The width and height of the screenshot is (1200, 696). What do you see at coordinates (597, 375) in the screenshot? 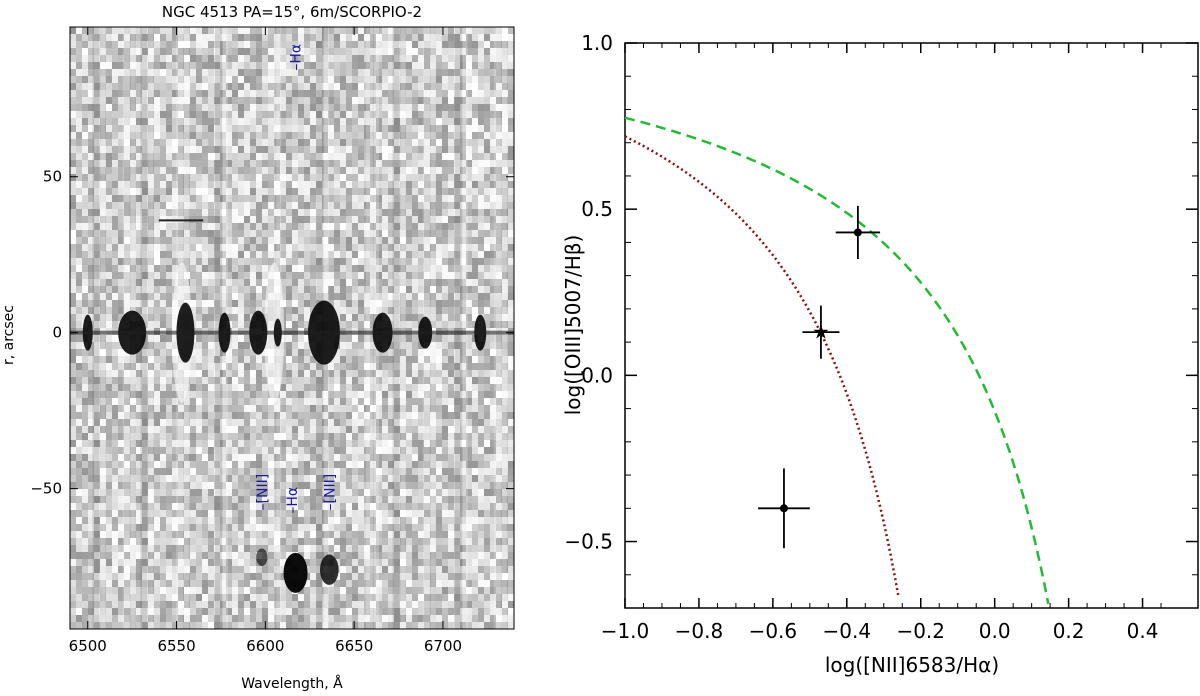
I see `y-tick-label: 0.0` at bounding box center [597, 375].